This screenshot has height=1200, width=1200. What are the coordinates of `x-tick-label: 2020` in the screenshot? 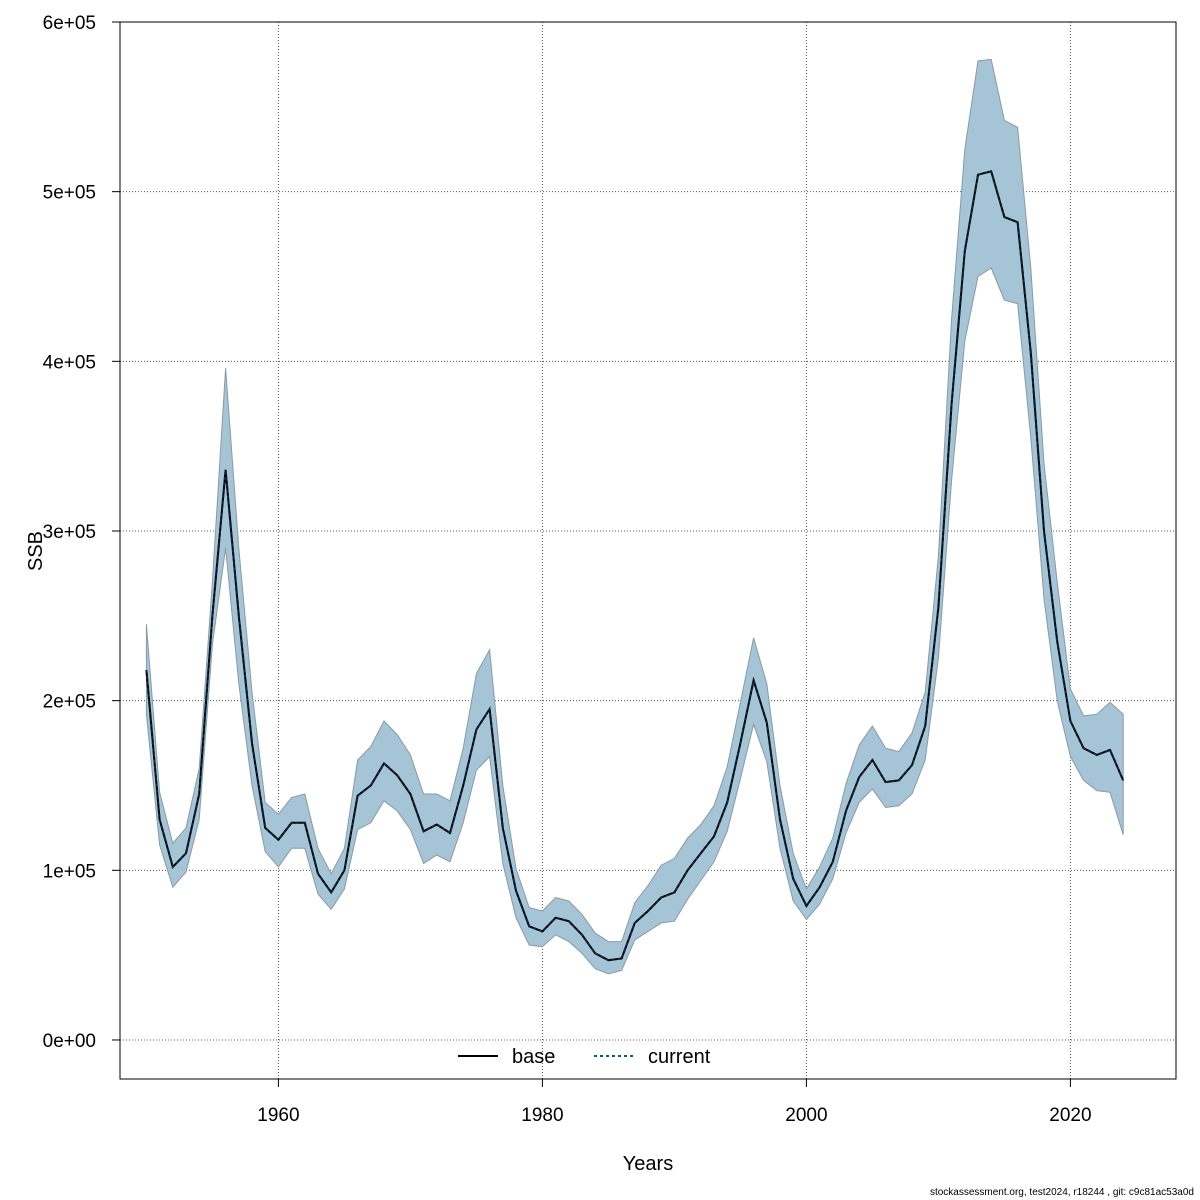 It's located at (1070, 1115).